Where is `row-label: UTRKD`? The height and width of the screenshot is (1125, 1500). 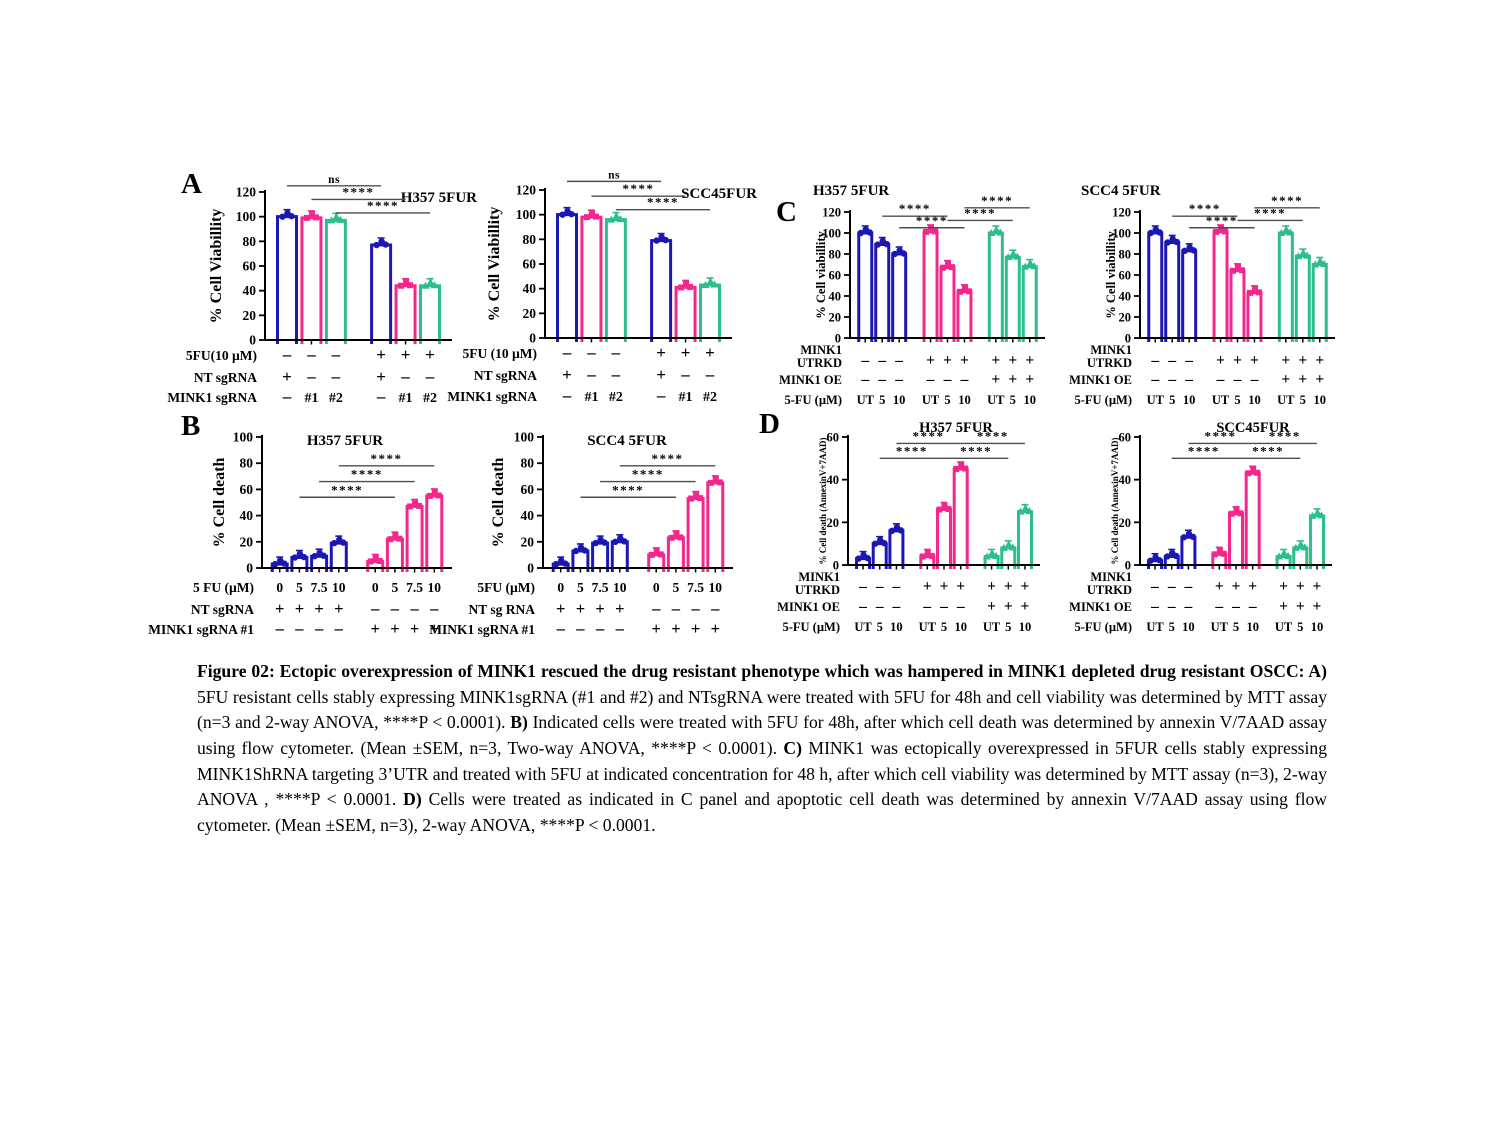
row-label: UTRKD is located at coordinates (1109, 363).